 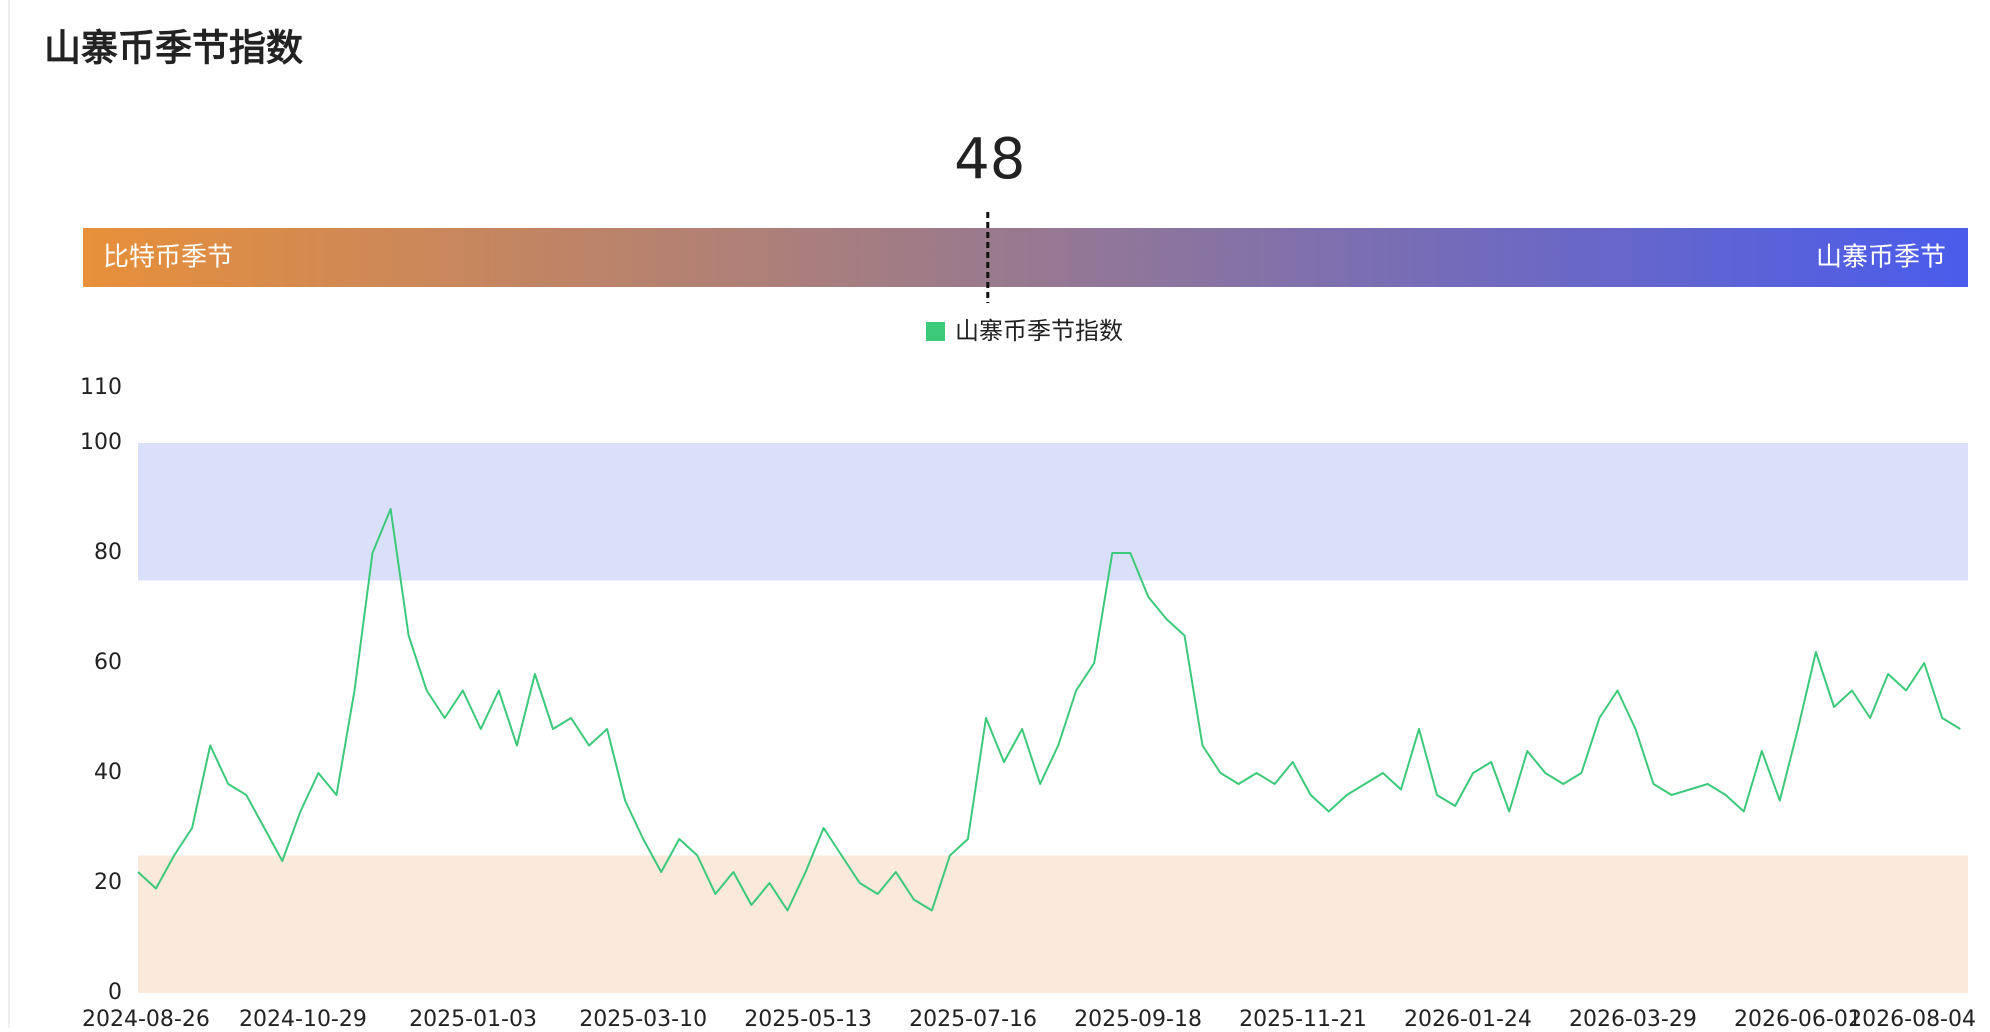 I want to click on y-tick-label: 20, so click(x=108, y=882).